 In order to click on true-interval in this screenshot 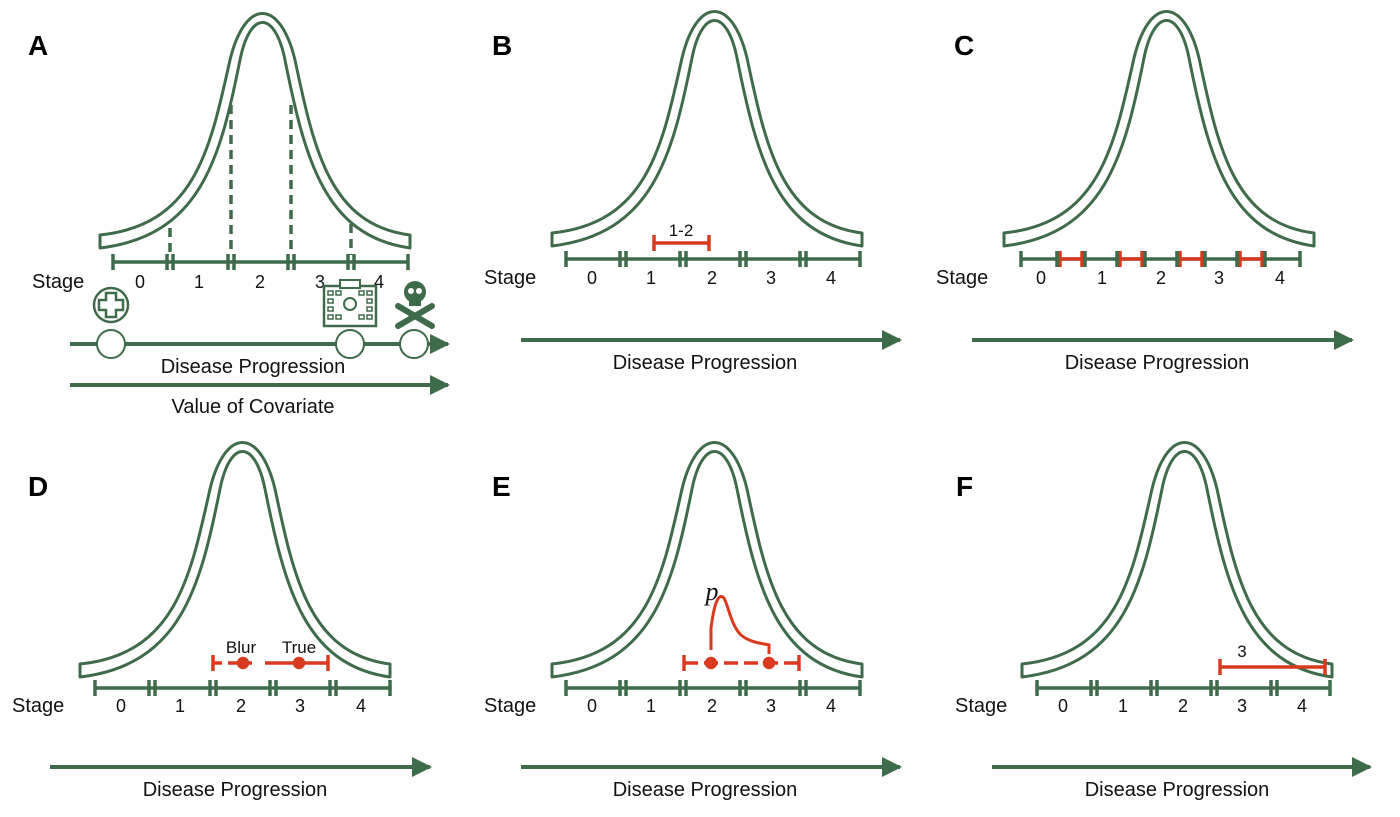, I will do `click(297, 663)`.